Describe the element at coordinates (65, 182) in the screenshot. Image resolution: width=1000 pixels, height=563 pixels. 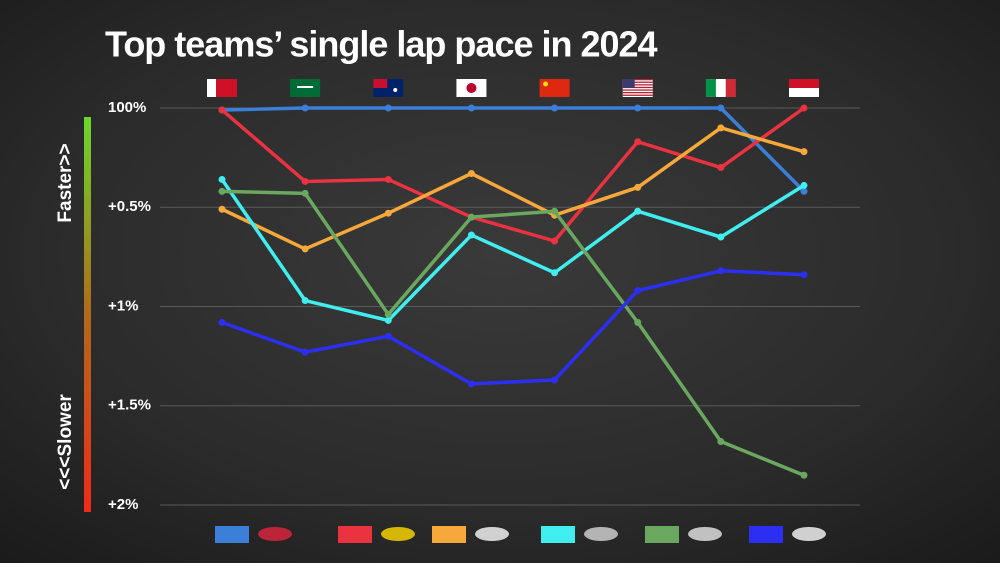
I see `faster-label: Faster>>` at that location.